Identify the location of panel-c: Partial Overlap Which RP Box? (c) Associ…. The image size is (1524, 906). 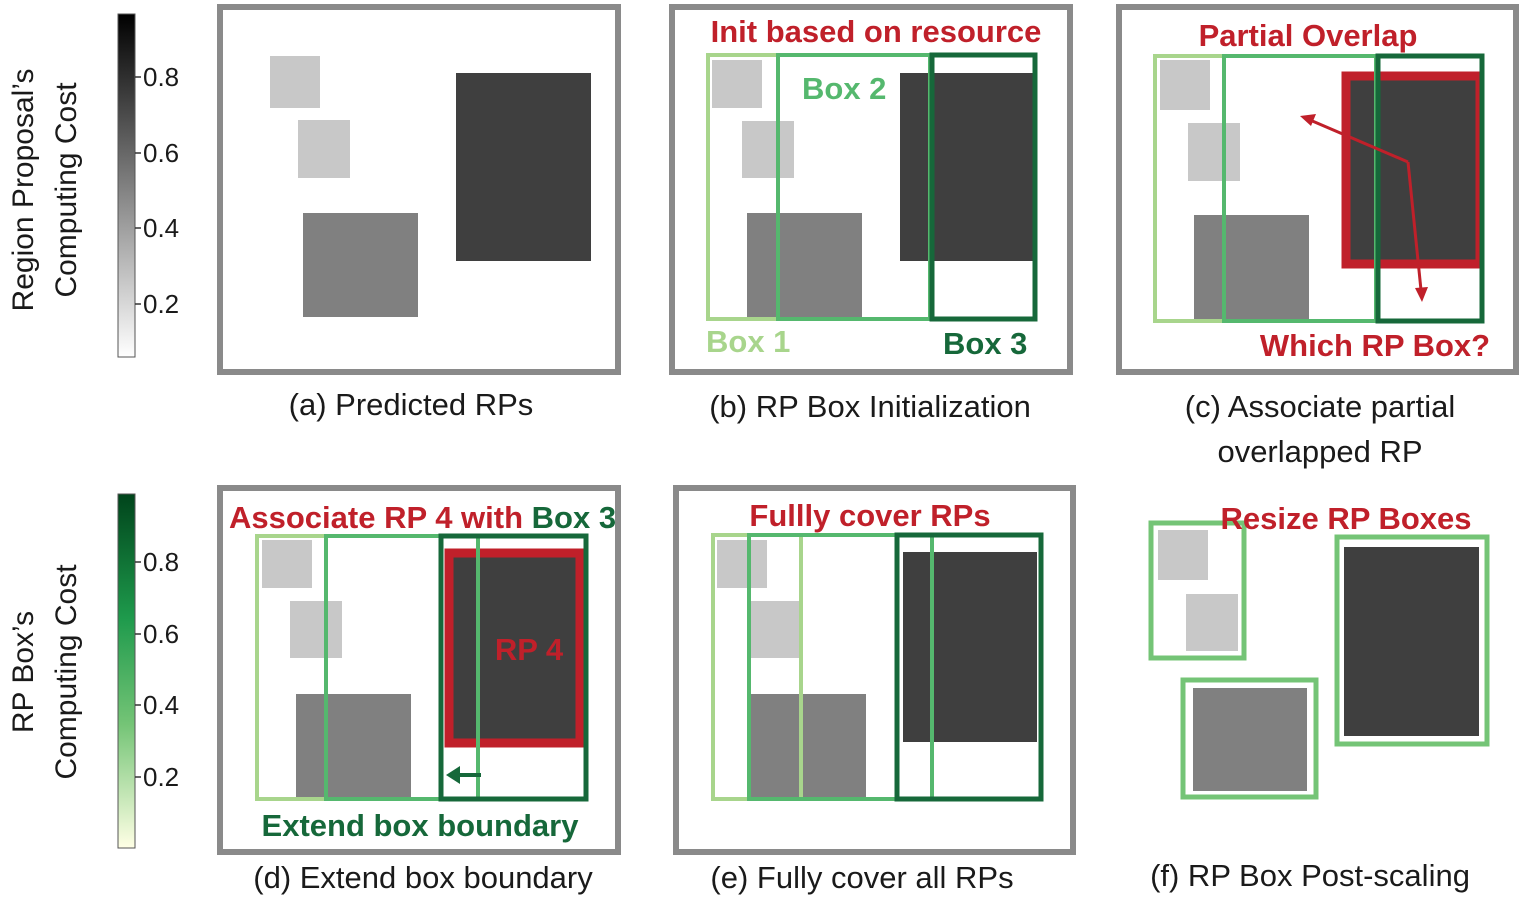
(1317, 236).